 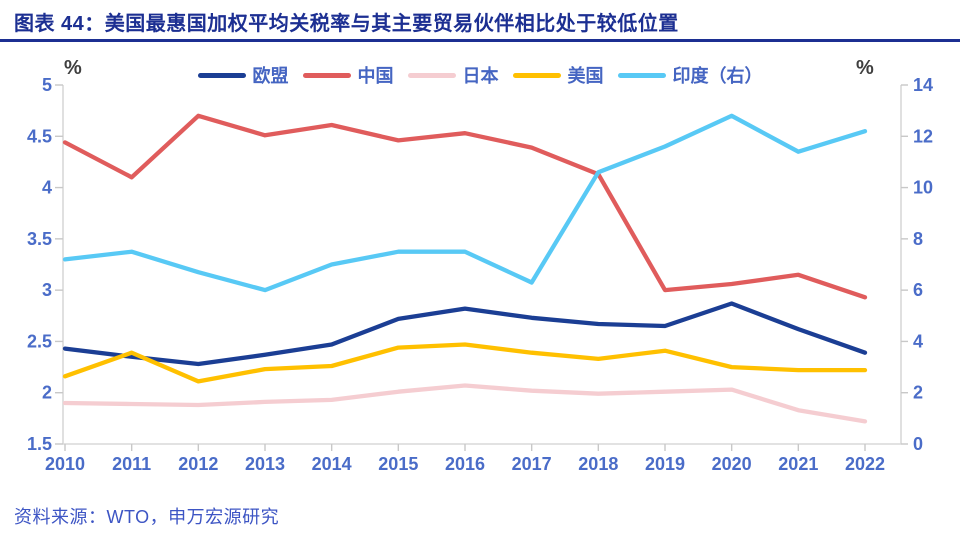 I want to click on right-axis-tick-label: 8, so click(x=918, y=239).